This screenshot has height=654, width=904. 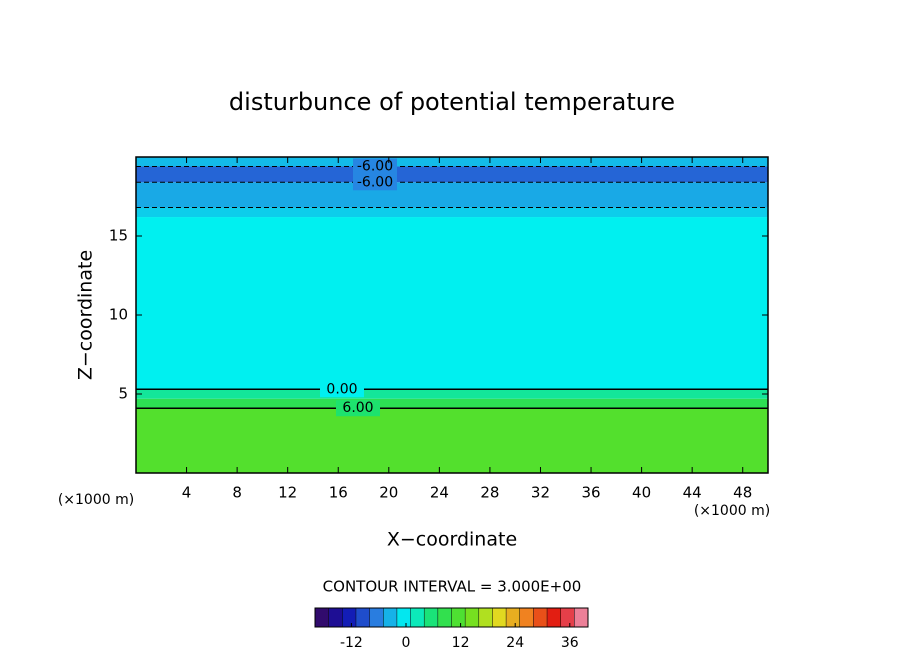 I want to click on y-axis-label: Z−coordinate, so click(x=86, y=315).